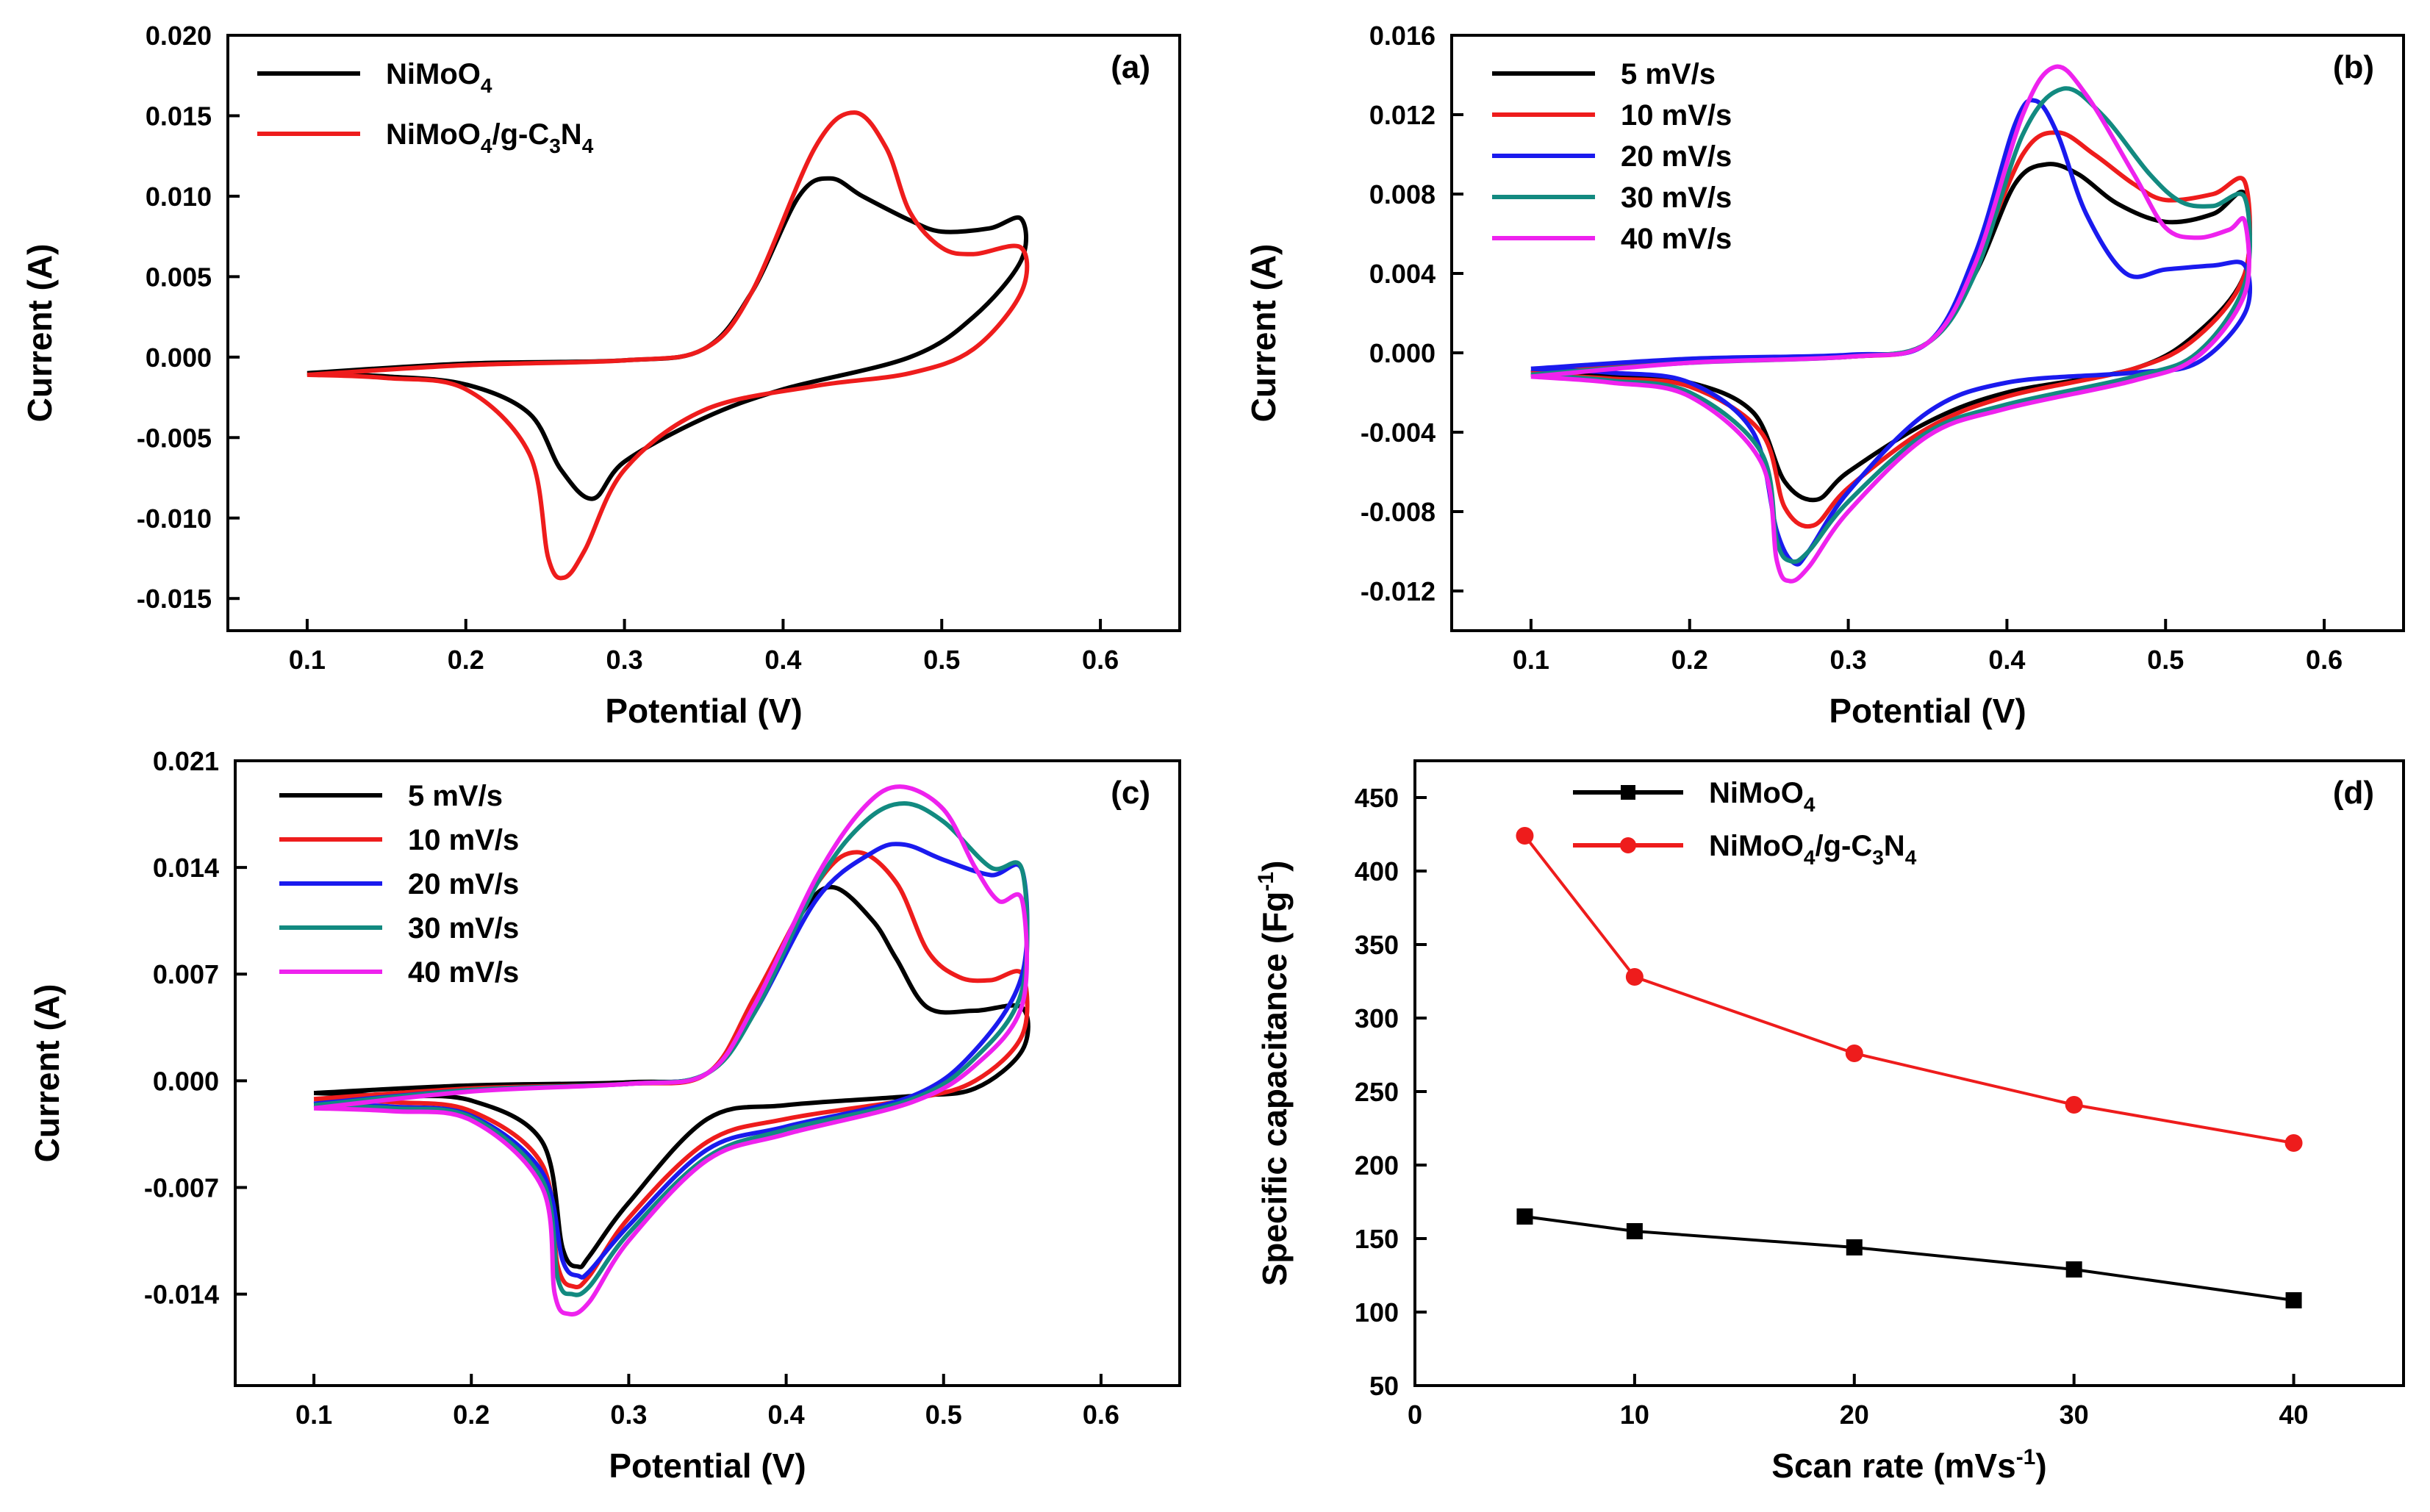 Image resolution: width=2430 pixels, height=1512 pixels. I want to click on y-tick-label: 450, so click(1377, 798).